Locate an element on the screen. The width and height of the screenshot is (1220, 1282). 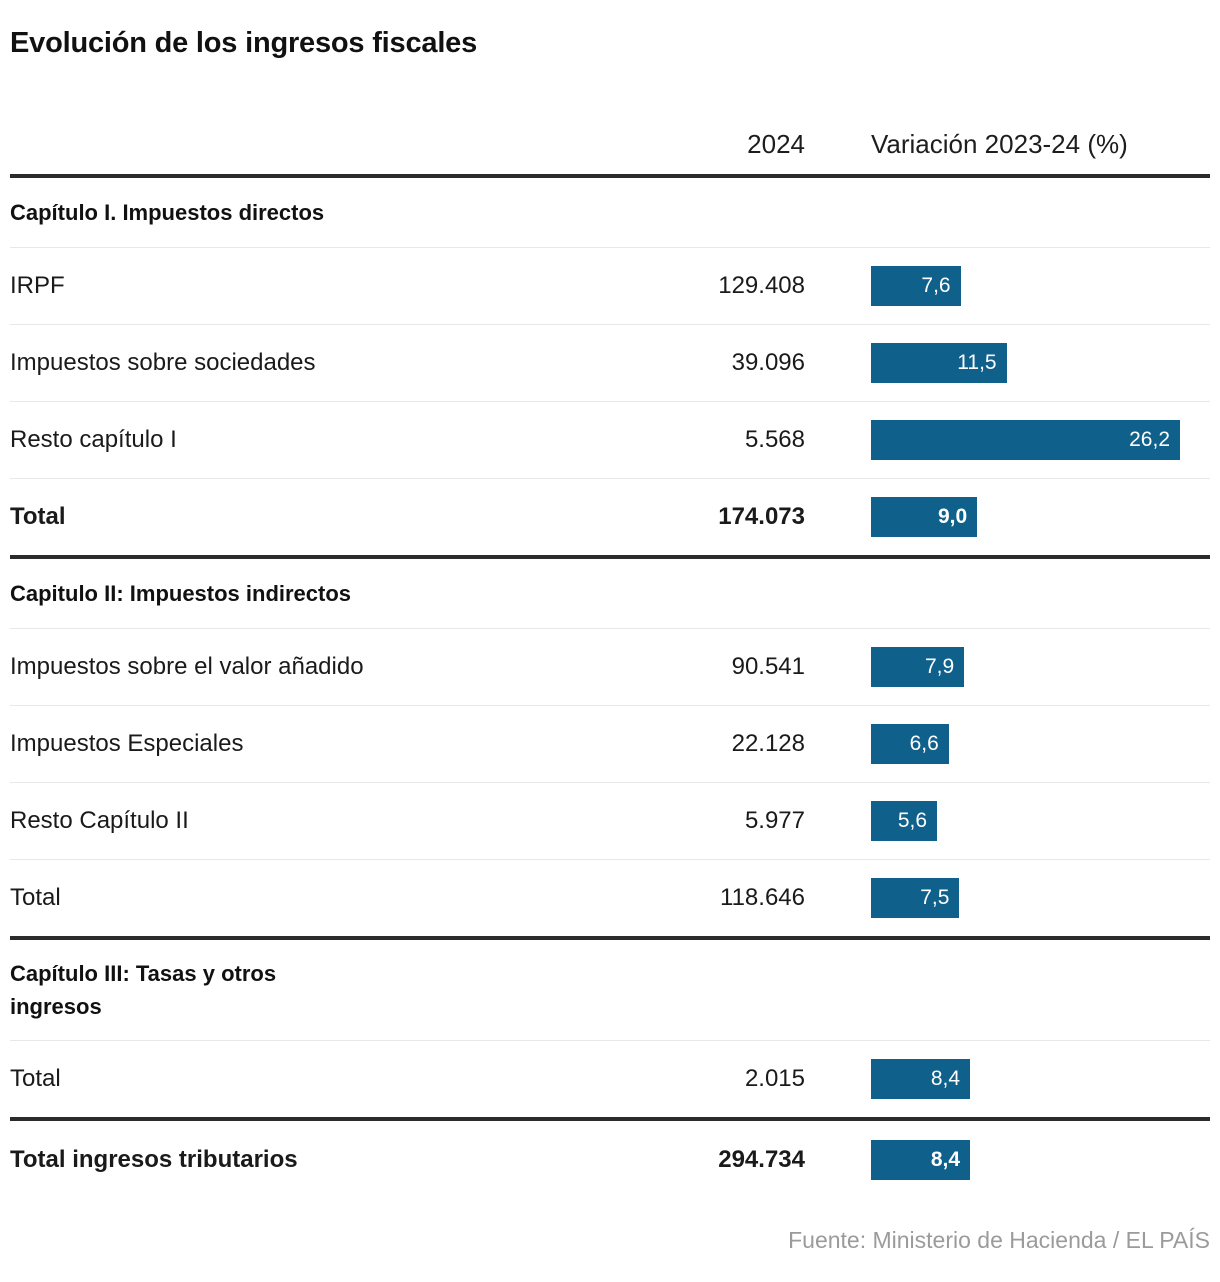
row-label: Total ingresos tributarios is located at coordinates (154, 1159).